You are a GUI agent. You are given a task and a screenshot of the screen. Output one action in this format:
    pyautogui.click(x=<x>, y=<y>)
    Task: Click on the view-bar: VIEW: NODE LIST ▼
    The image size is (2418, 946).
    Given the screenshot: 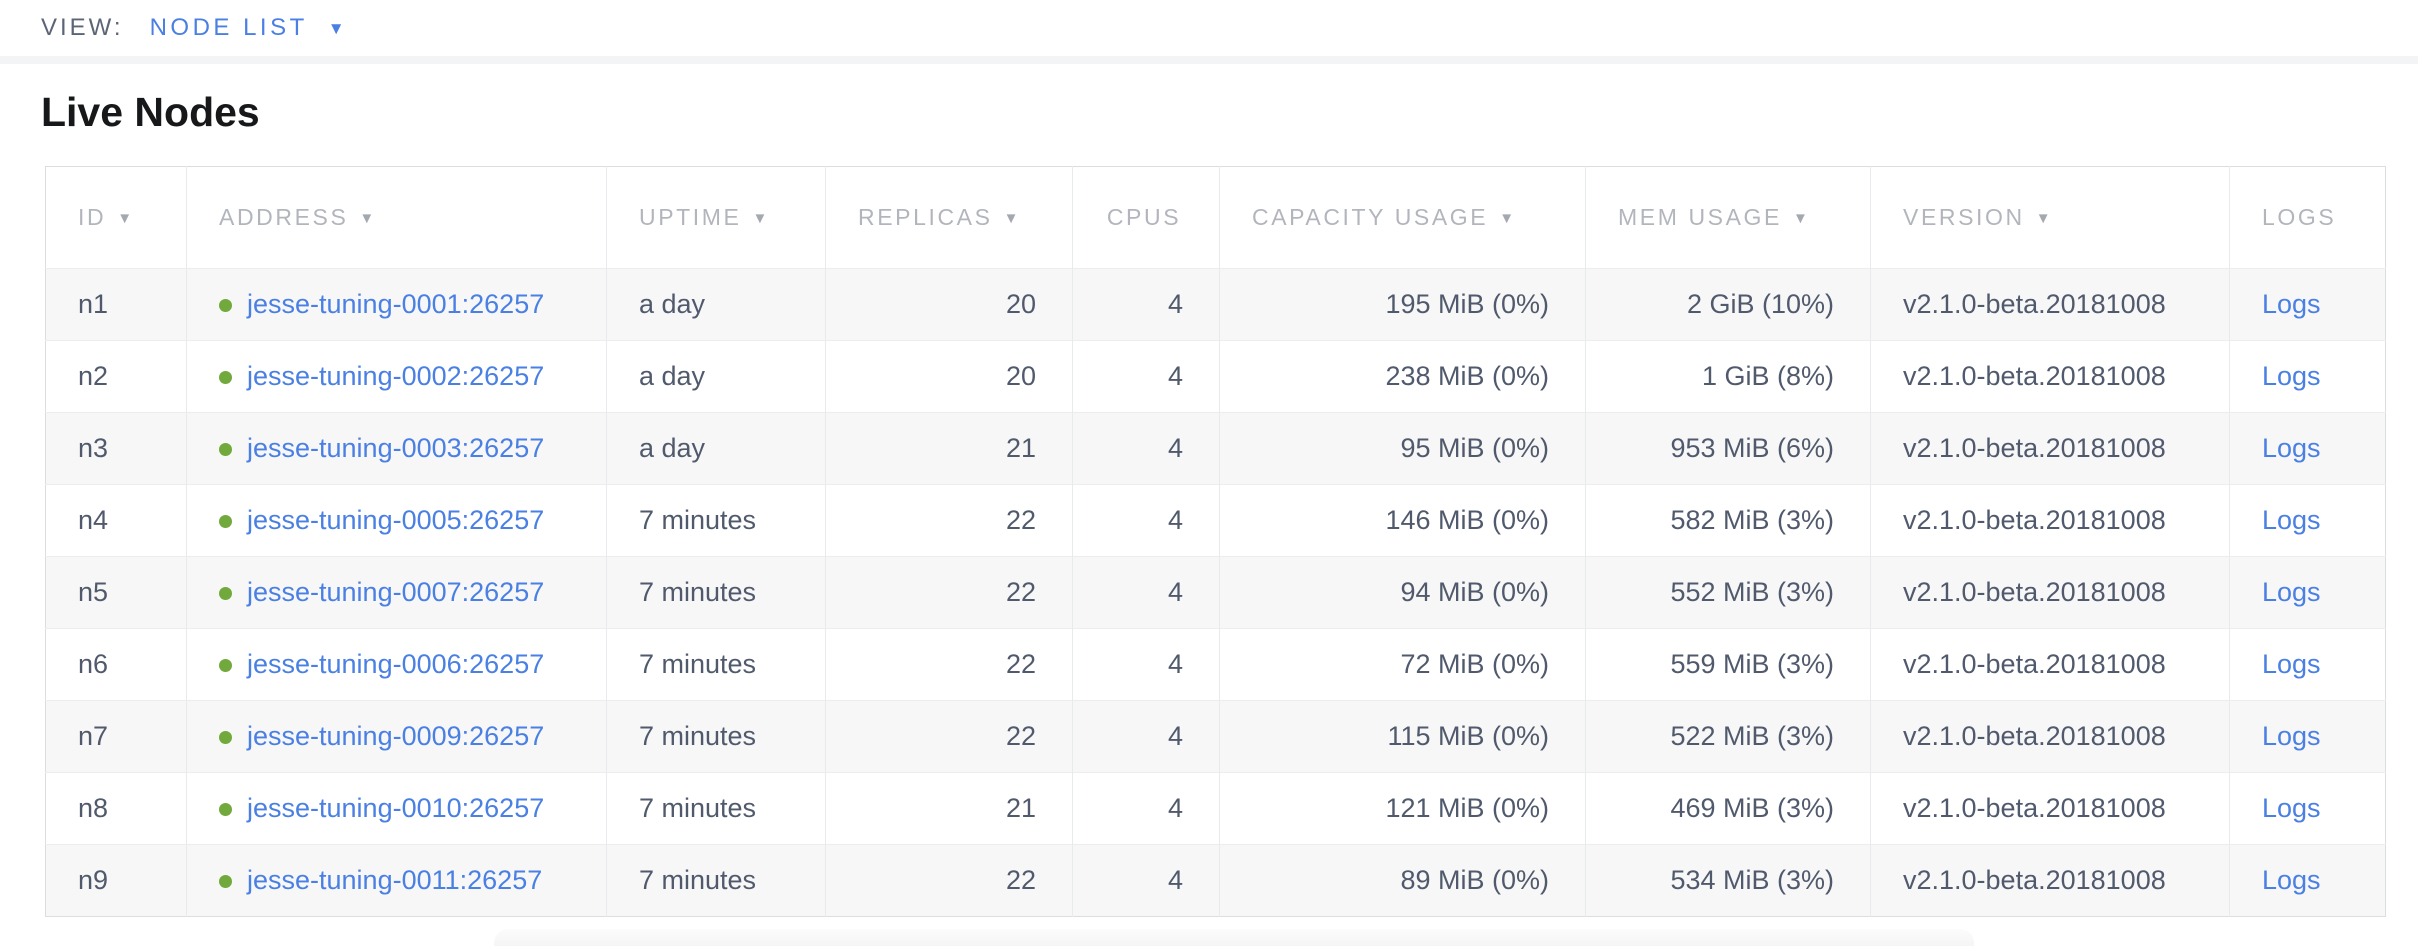 What is the action you would take?
    pyautogui.click(x=1209, y=28)
    